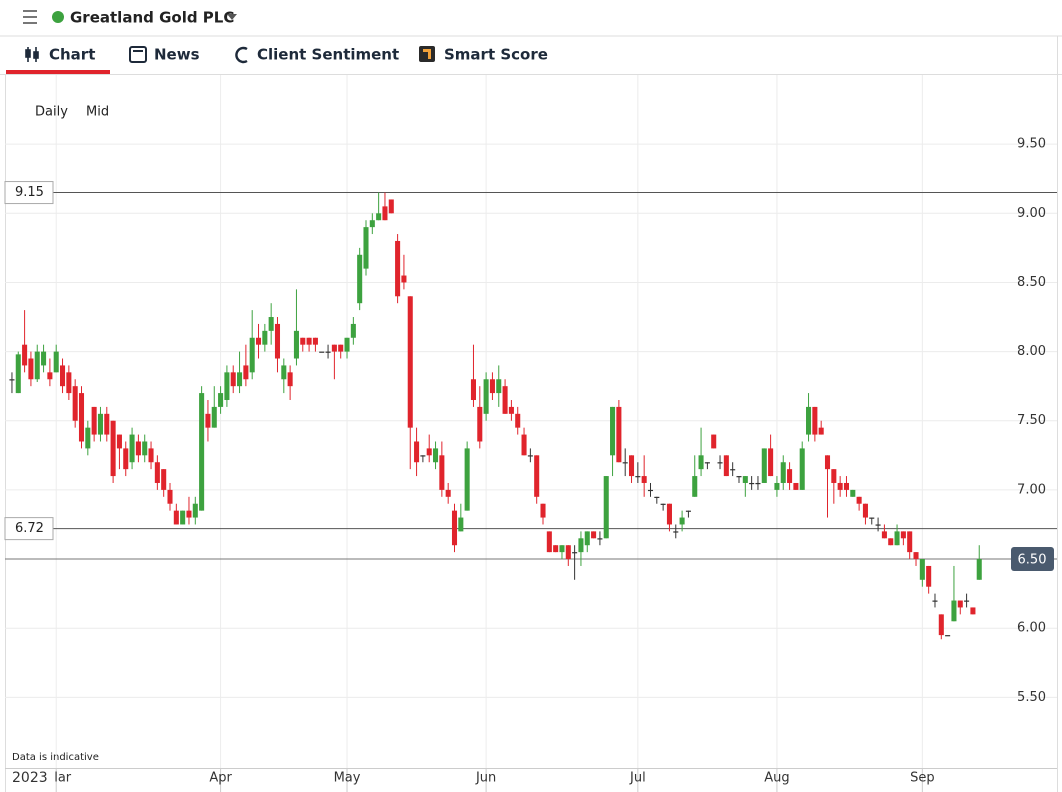  Describe the element at coordinates (427, 54) in the screenshot. I see `smart-score-icon-mark` at that location.